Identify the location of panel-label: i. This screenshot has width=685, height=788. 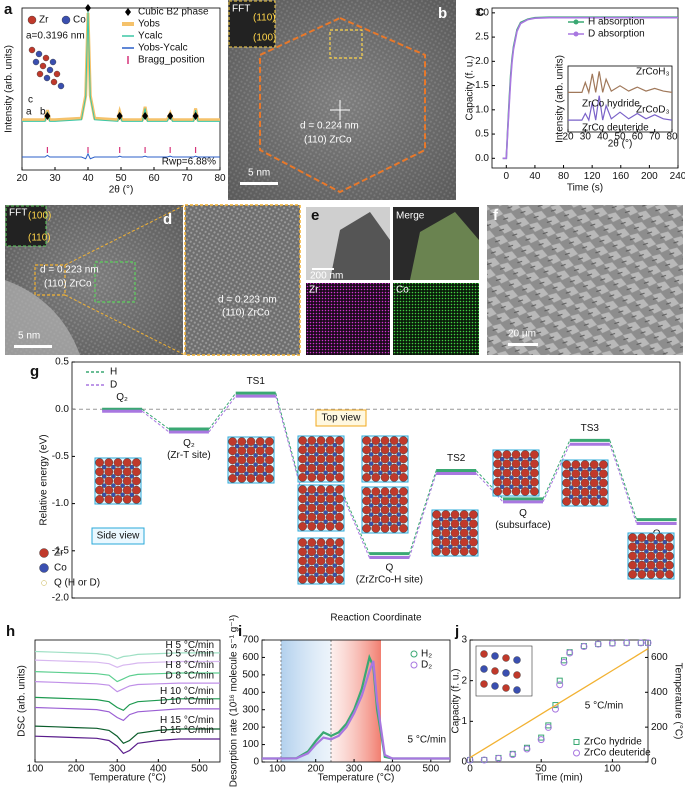
(240, 631).